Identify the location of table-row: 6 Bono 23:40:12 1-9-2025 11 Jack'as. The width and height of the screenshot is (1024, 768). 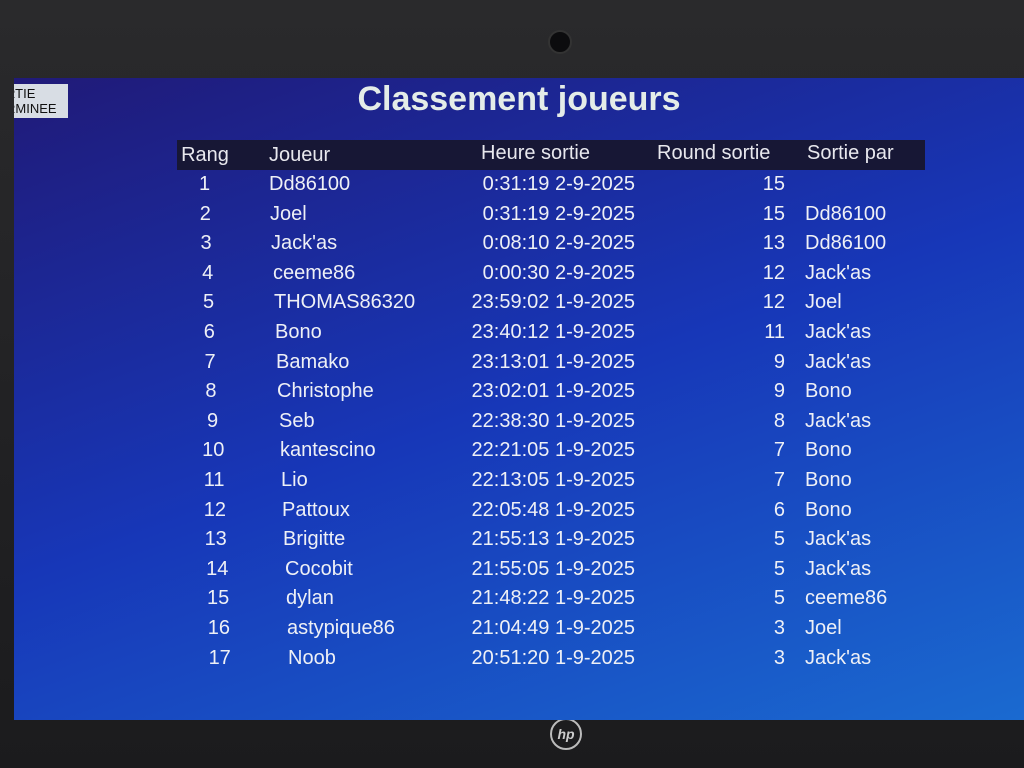
(551, 336).